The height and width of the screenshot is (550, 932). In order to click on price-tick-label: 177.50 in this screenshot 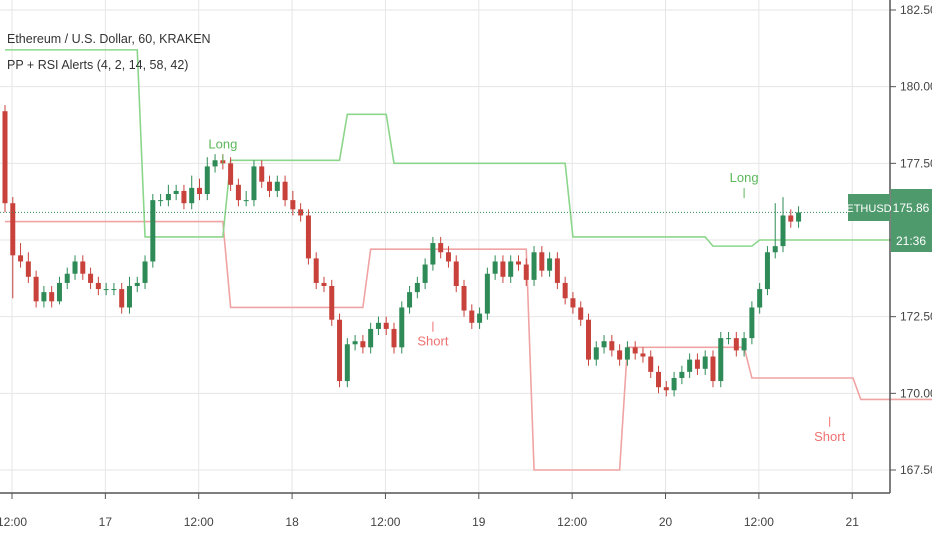, I will do `click(916, 163)`.